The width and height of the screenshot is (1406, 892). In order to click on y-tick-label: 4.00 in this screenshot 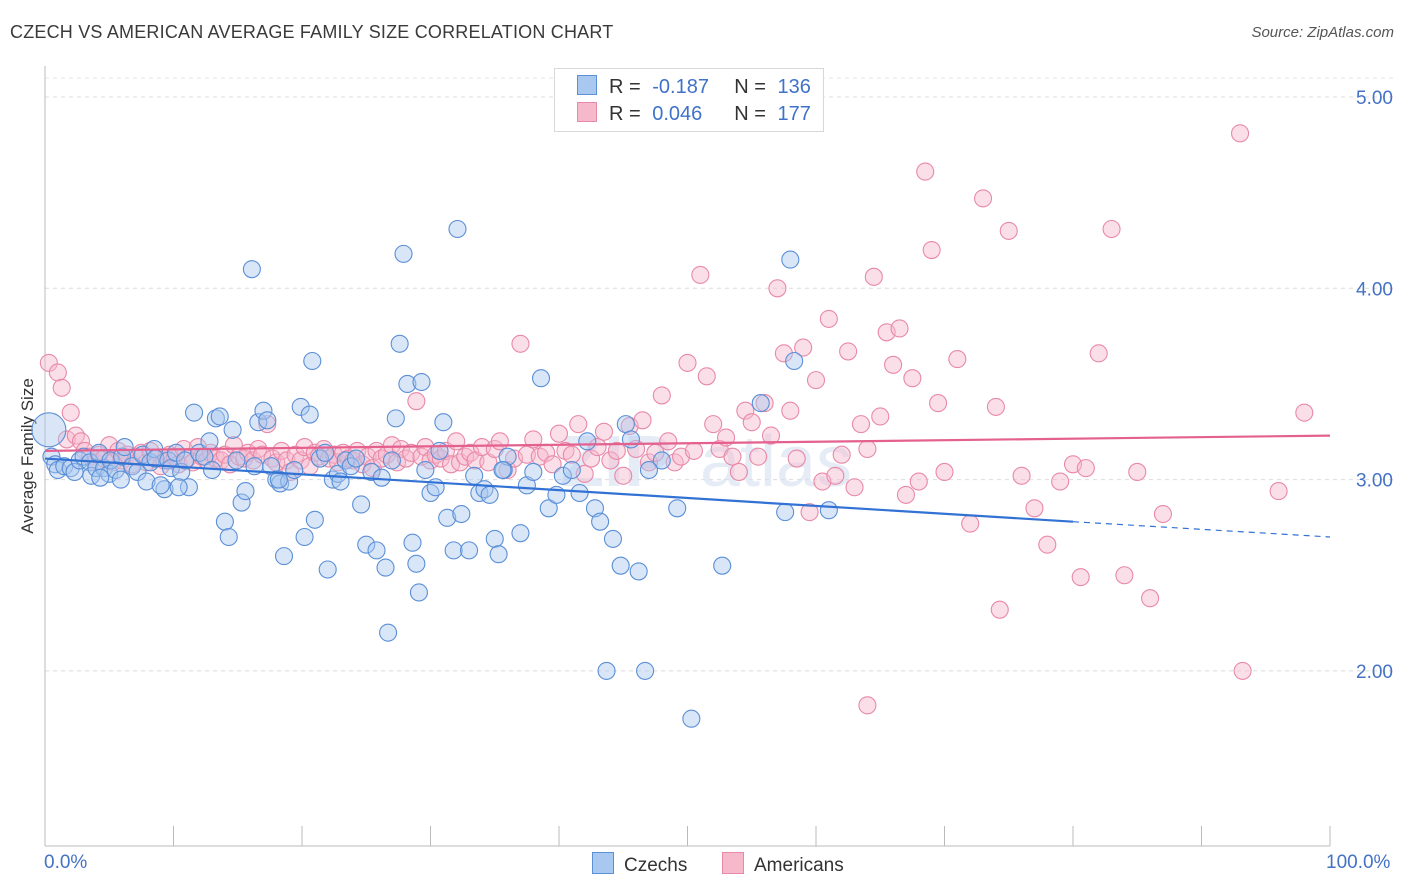, I will do `click(1374, 289)`.